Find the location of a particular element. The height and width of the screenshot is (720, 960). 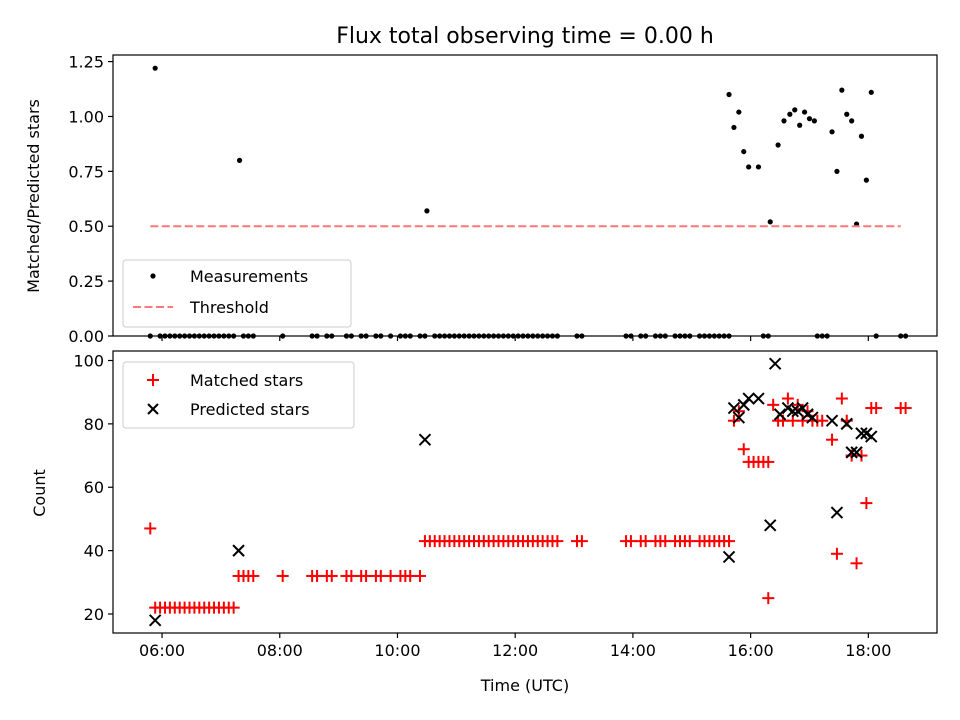

y-tick-label: 40 is located at coordinates (94, 551).